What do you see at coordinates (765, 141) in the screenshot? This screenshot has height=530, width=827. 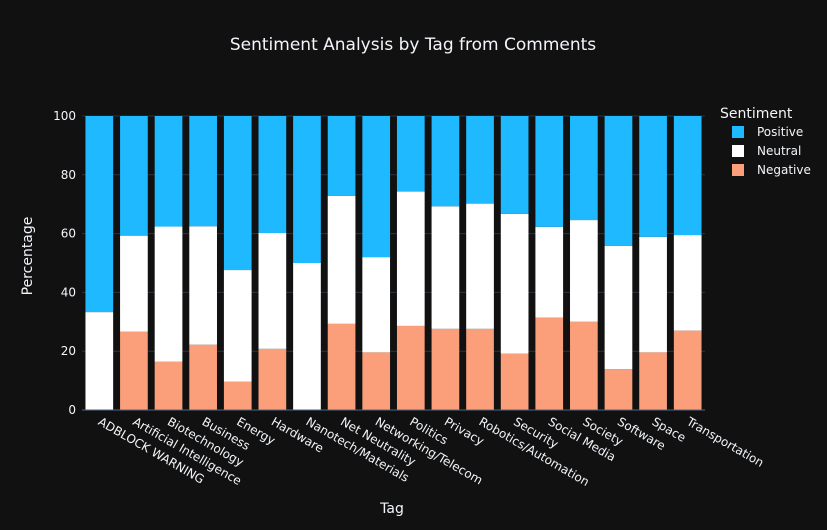 I see `legend: Sentiment Positive Neutral Negative` at bounding box center [765, 141].